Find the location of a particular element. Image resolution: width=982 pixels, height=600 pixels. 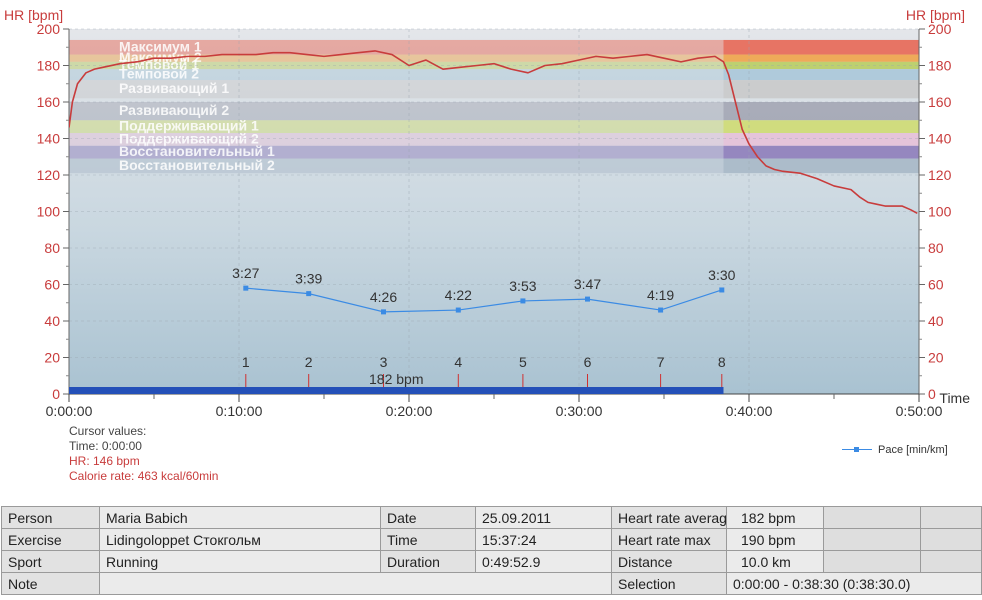

pace-label: 3:39 is located at coordinates (308, 279).